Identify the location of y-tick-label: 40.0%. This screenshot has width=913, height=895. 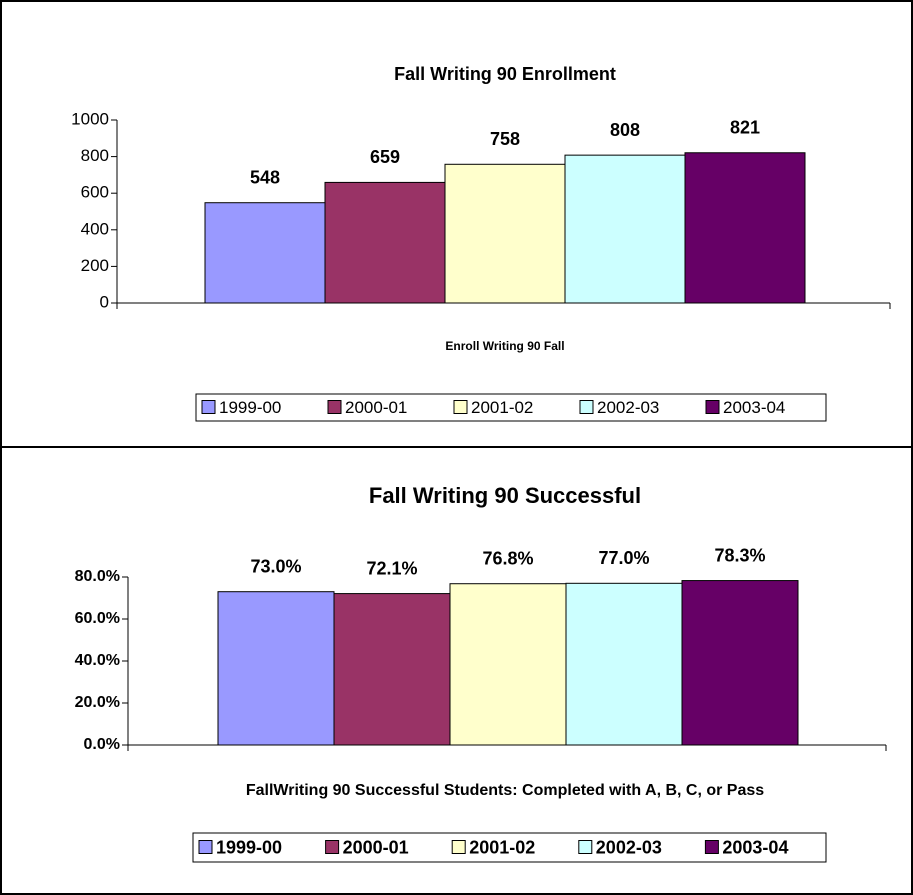
(97, 660).